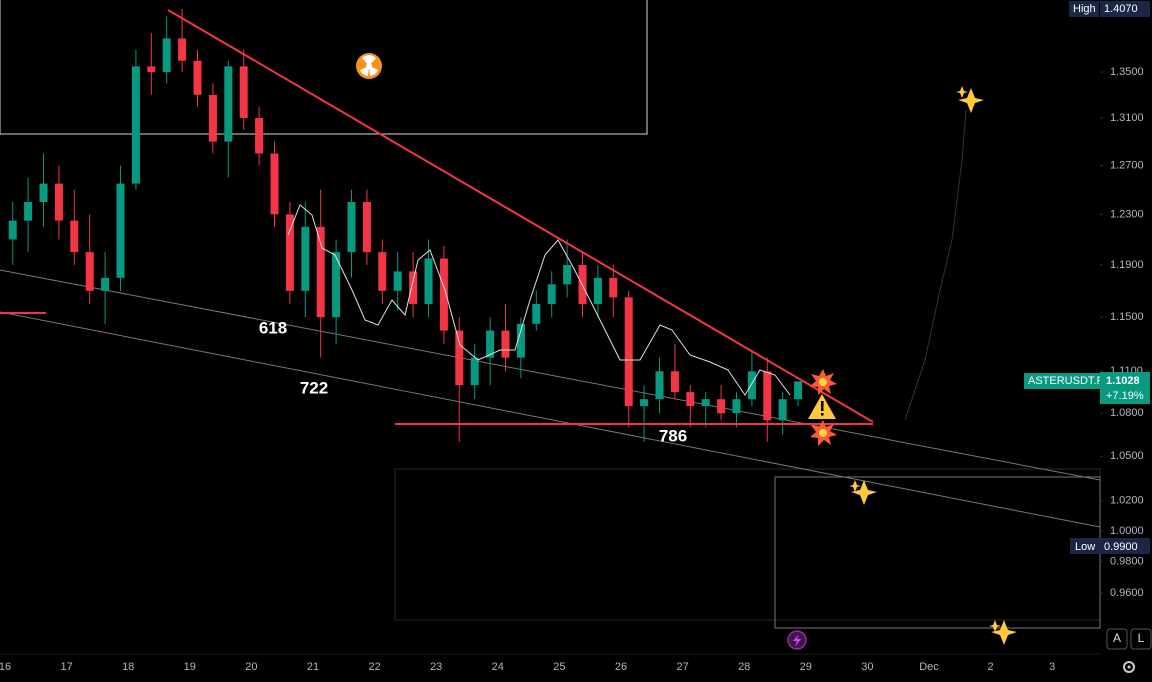  I want to click on settings-button, so click(1129, 667).